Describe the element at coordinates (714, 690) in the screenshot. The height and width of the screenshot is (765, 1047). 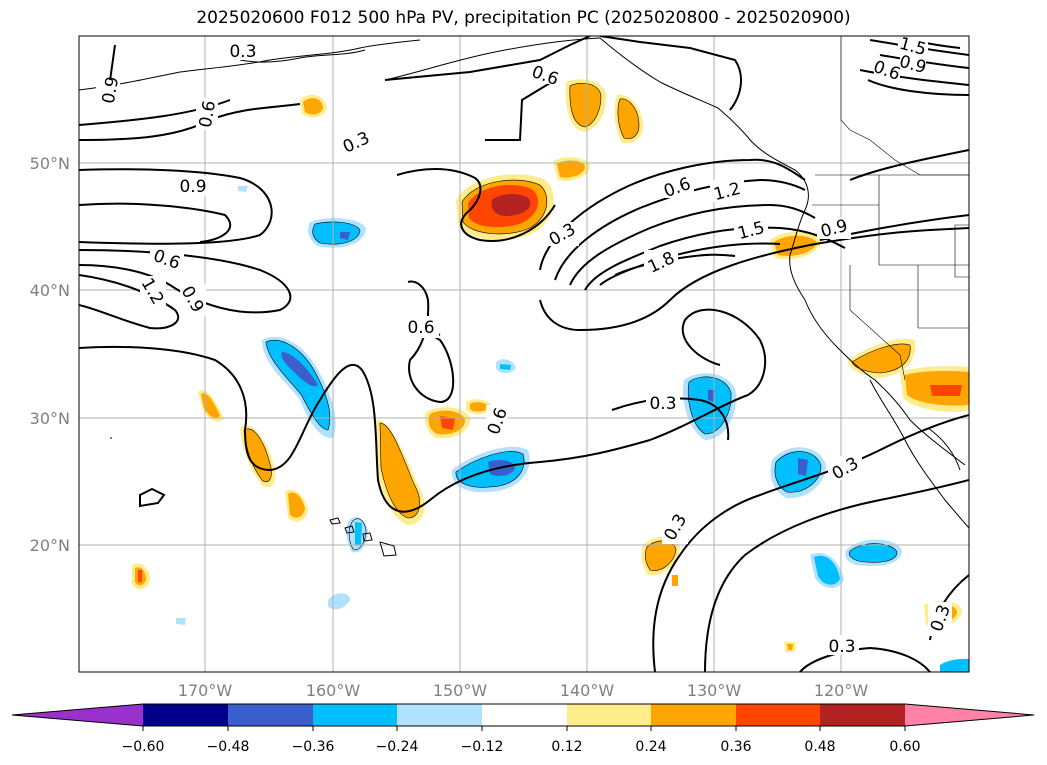
I see `lon-label: 130°W` at that location.